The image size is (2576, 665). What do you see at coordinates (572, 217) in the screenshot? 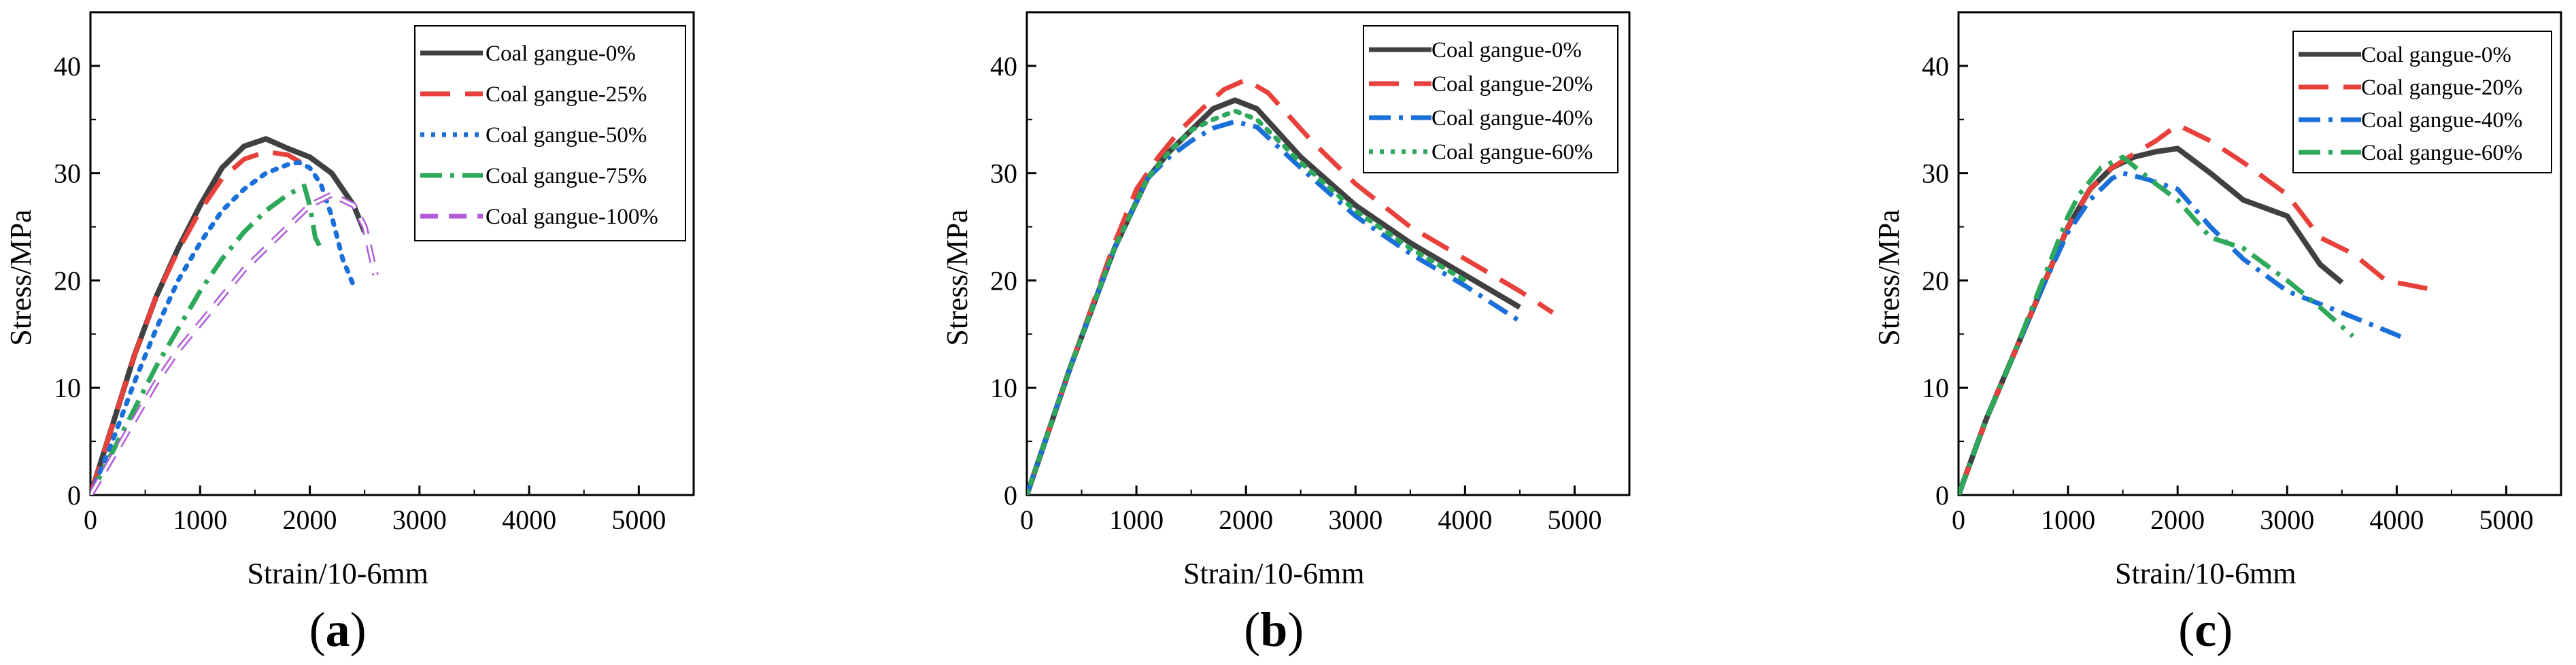
I see `legend-entry: Coal gangue-100%` at bounding box center [572, 217].